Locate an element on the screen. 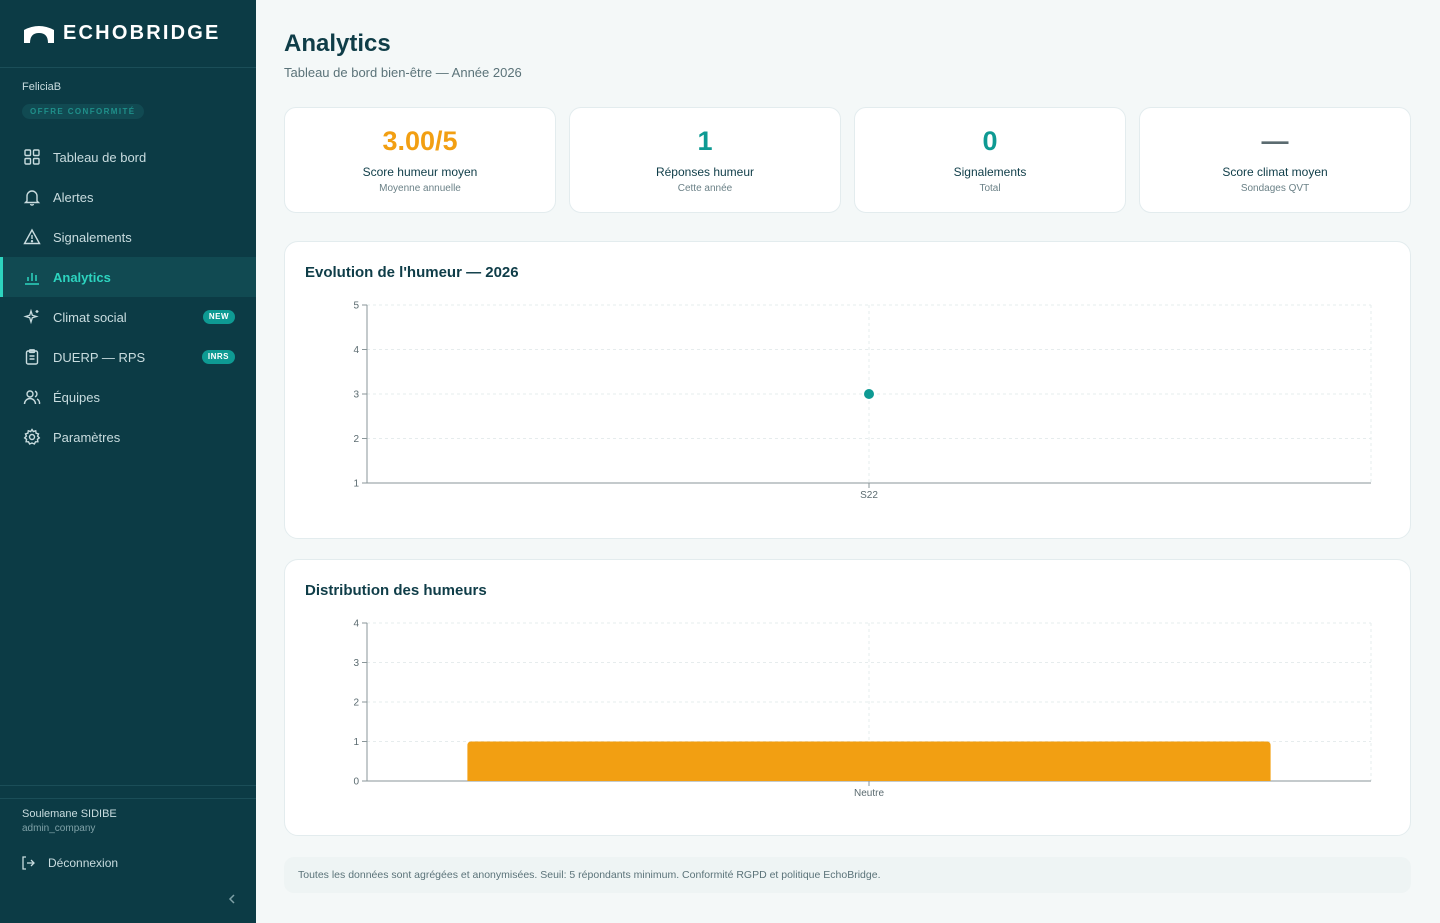 Image resolution: width=1440 pixels, height=923 pixels. logout-button: Déconnexion is located at coordinates (69, 863).